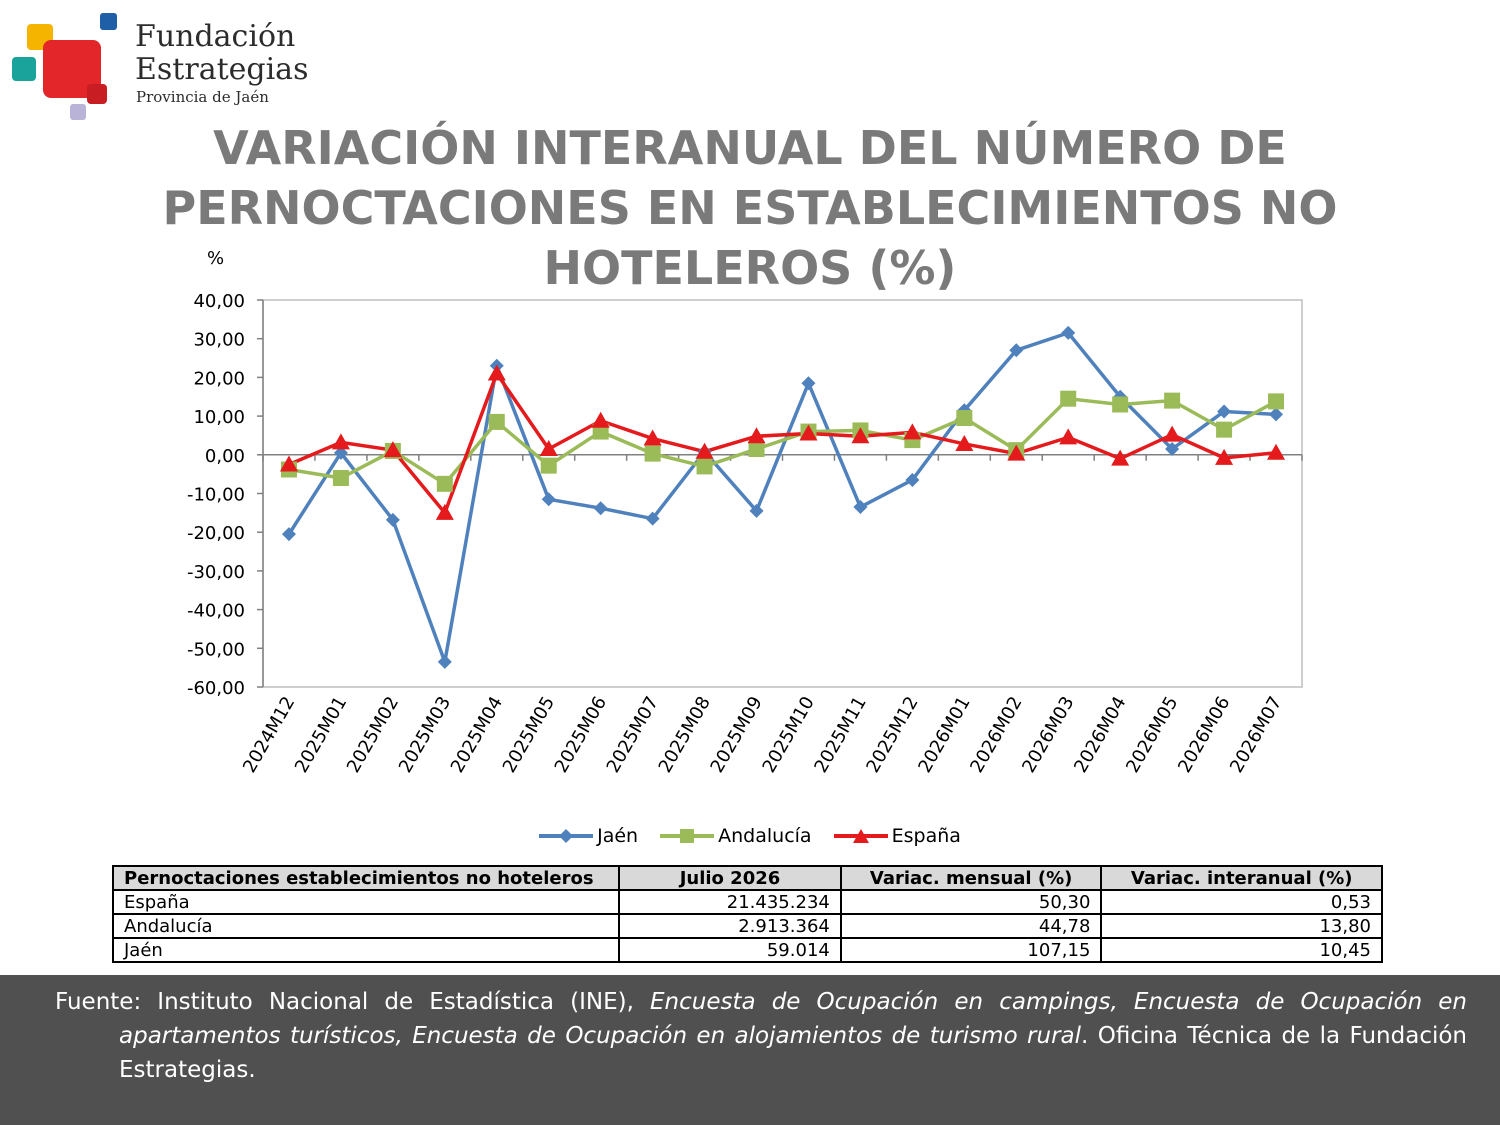 The height and width of the screenshot is (1125, 1500). Describe the element at coordinates (97, 94) in the screenshot. I see `logo-darkred-square` at that location.